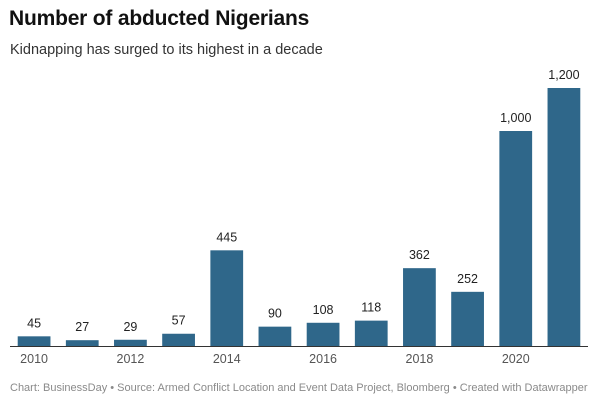 The width and height of the screenshot is (602, 408). What do you see at coordinates (226, 237) in the screenshot?
I see `data-label-2014: 445` at bounding box center [226, 237].